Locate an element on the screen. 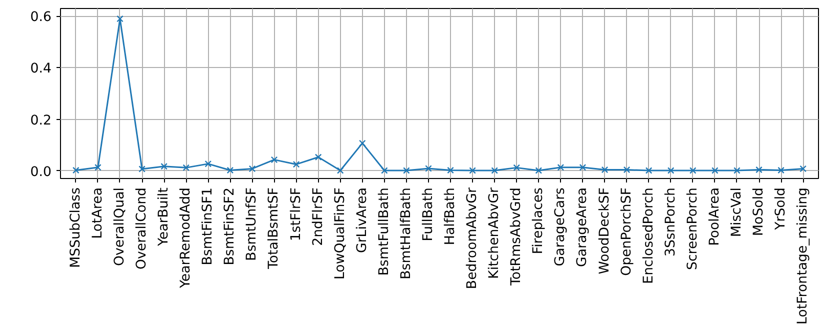 Image resolution: width=826 pixels, height=327 pixels. x-tick-label: Fireplaces is located at coordinates (538, 220).